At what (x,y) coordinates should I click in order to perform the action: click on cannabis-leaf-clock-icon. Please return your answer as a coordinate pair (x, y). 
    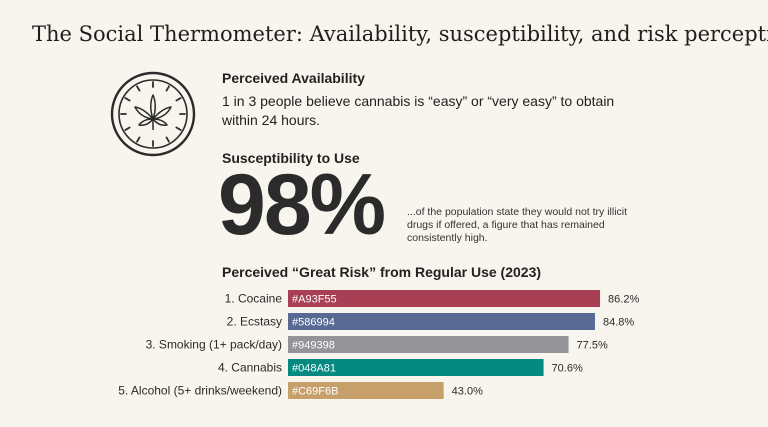
    Looking at the image, I should click on (153, 114).